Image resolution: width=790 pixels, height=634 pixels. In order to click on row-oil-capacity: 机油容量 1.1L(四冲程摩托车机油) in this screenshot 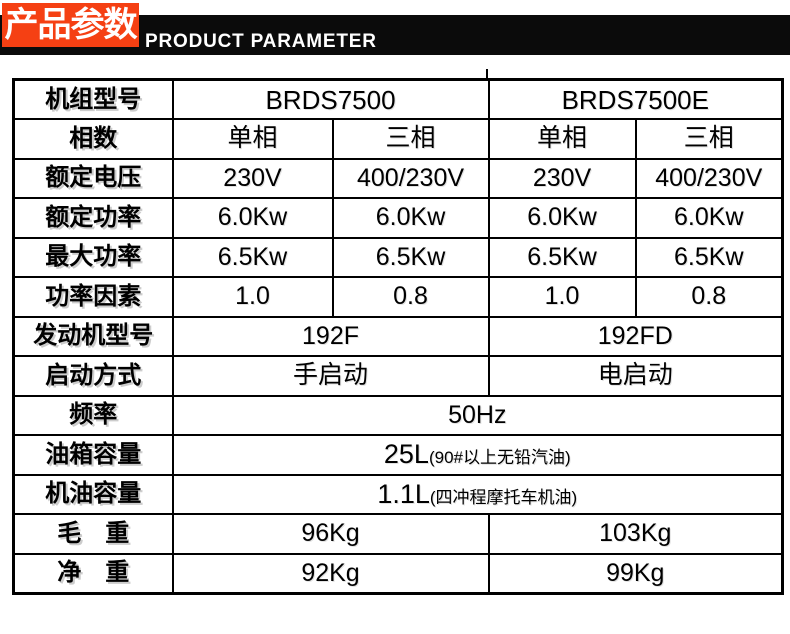, I will do `click(398, 494)`.